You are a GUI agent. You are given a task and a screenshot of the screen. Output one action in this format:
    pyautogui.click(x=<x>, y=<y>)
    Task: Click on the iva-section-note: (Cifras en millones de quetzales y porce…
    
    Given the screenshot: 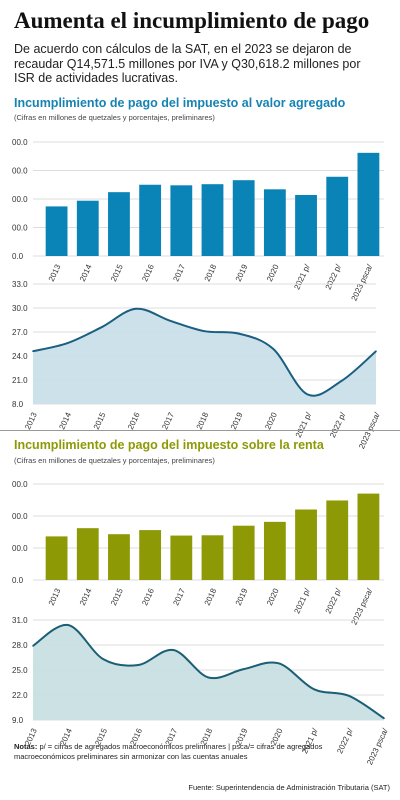 What is the action you would take?
    pyautogui.click(x=114, y=117)
    